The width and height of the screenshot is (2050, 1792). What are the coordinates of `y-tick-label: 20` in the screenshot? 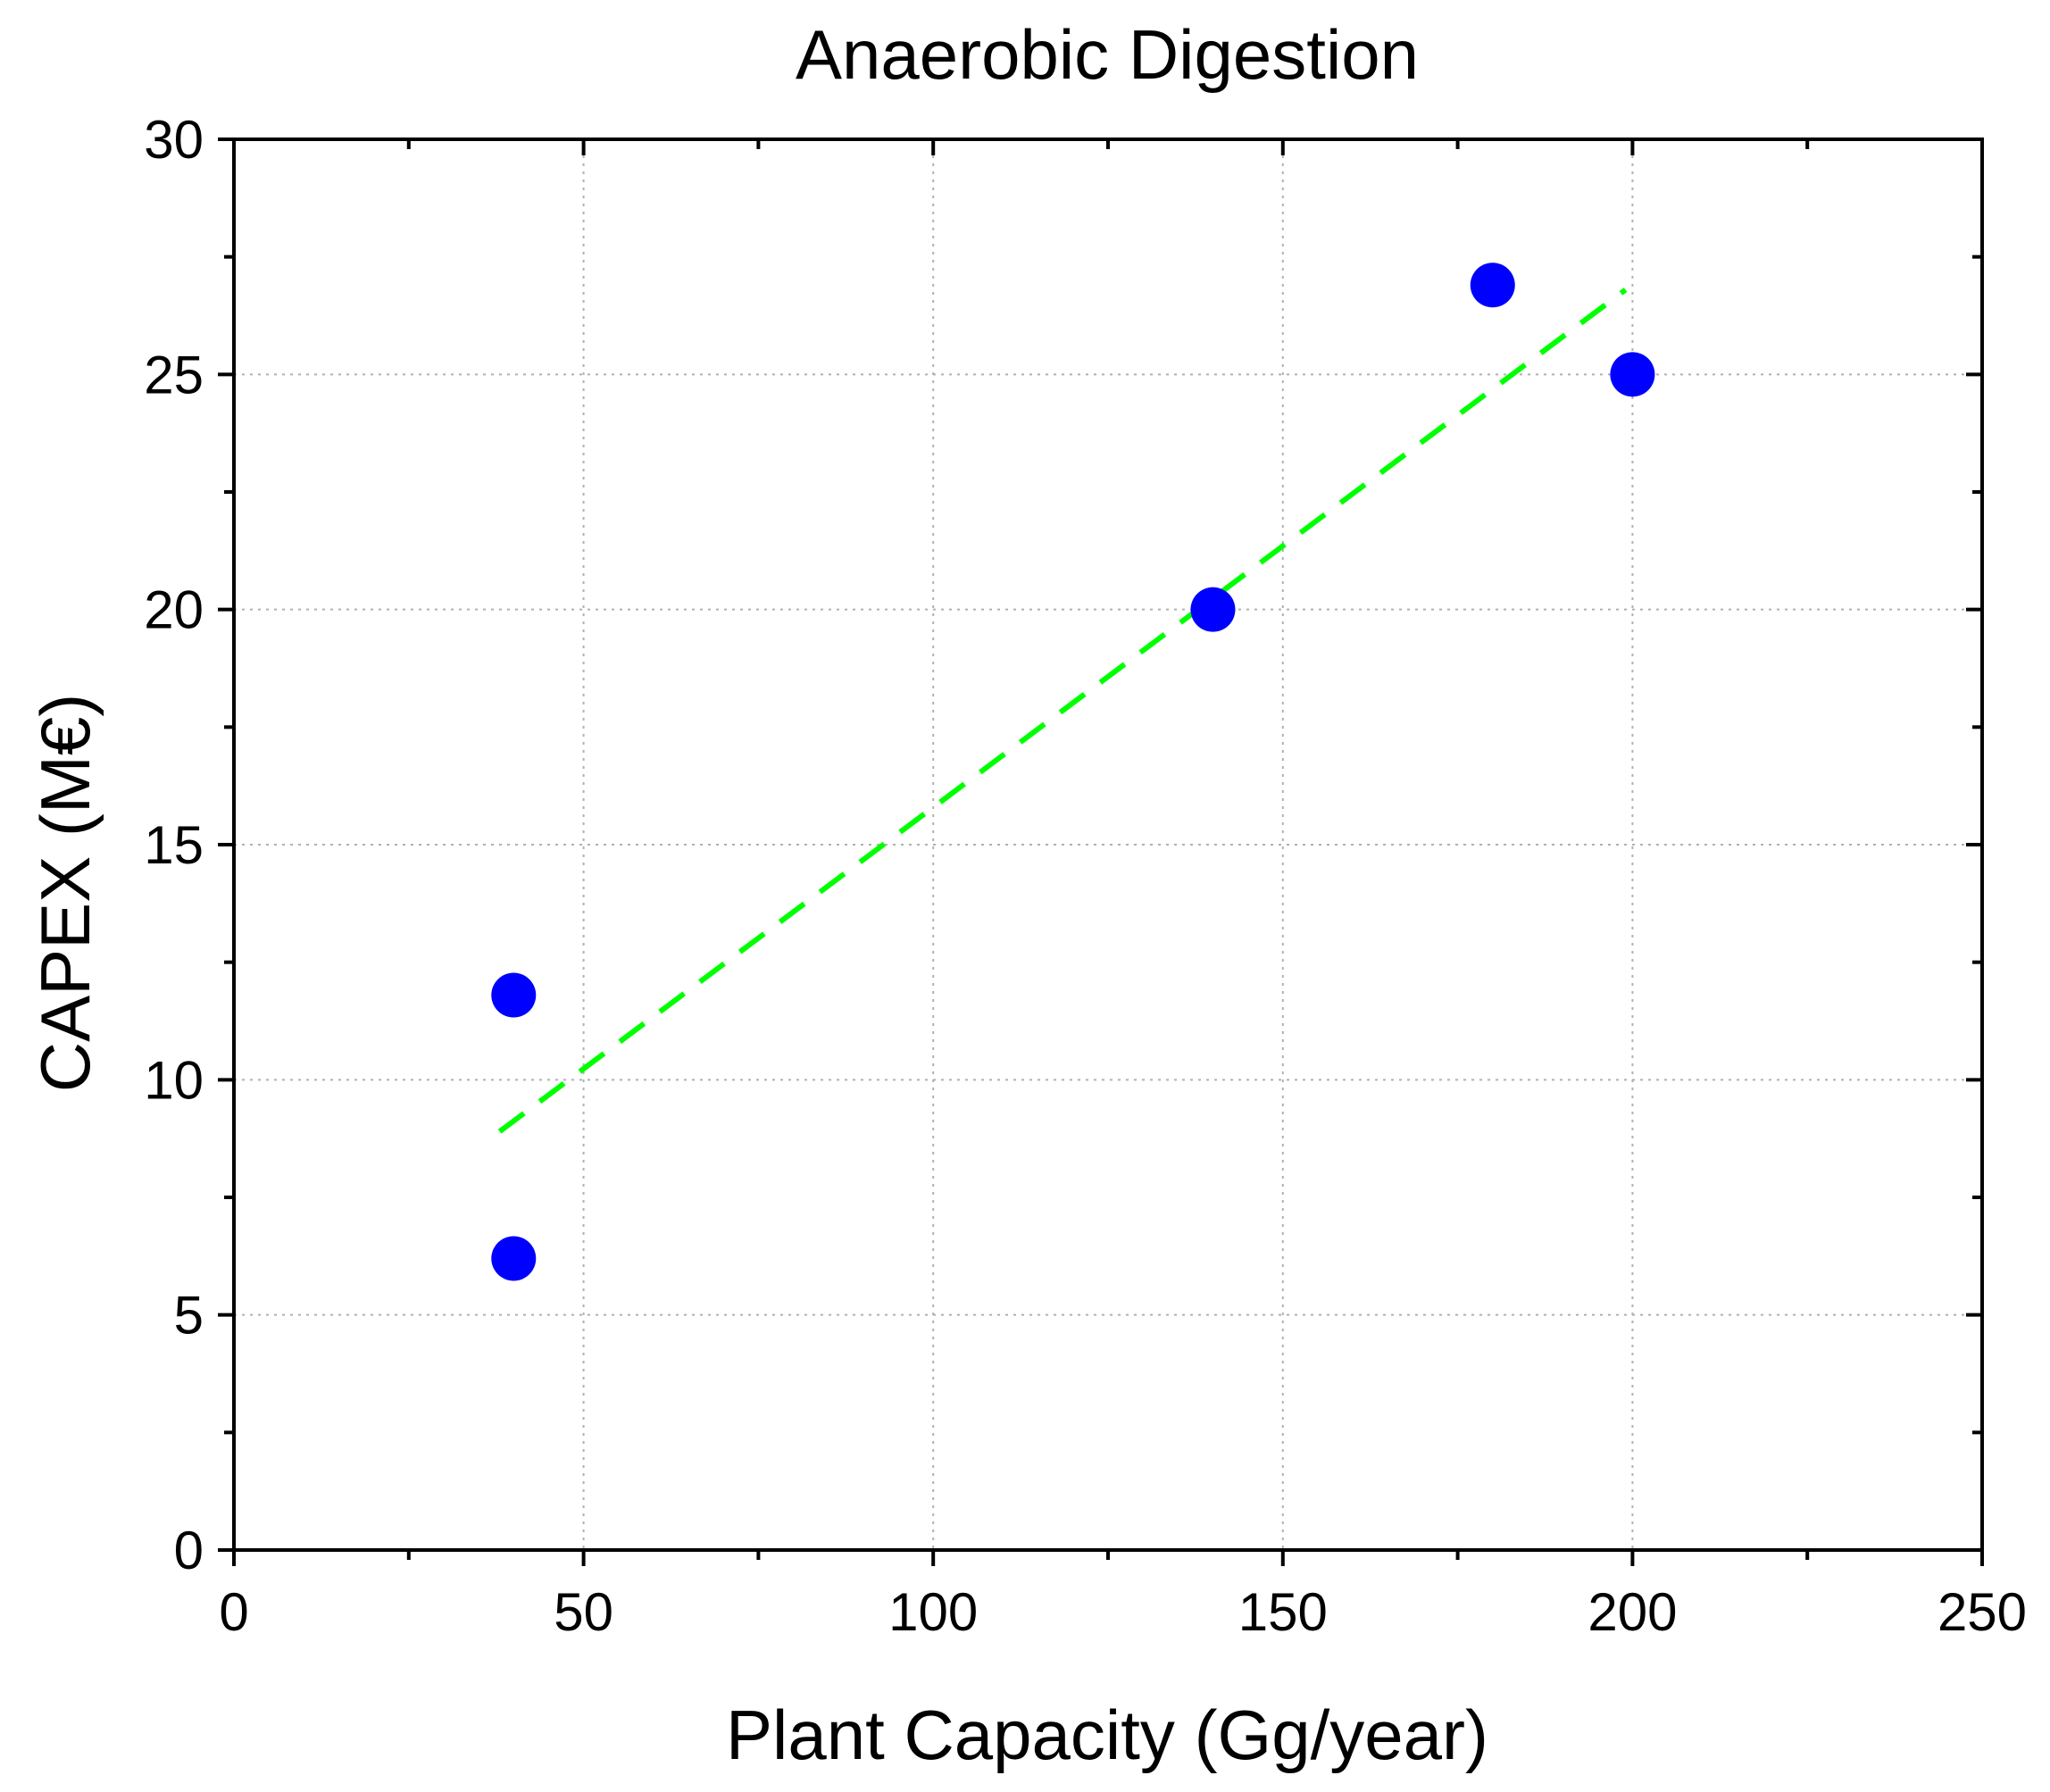 It's located at (174, 610).